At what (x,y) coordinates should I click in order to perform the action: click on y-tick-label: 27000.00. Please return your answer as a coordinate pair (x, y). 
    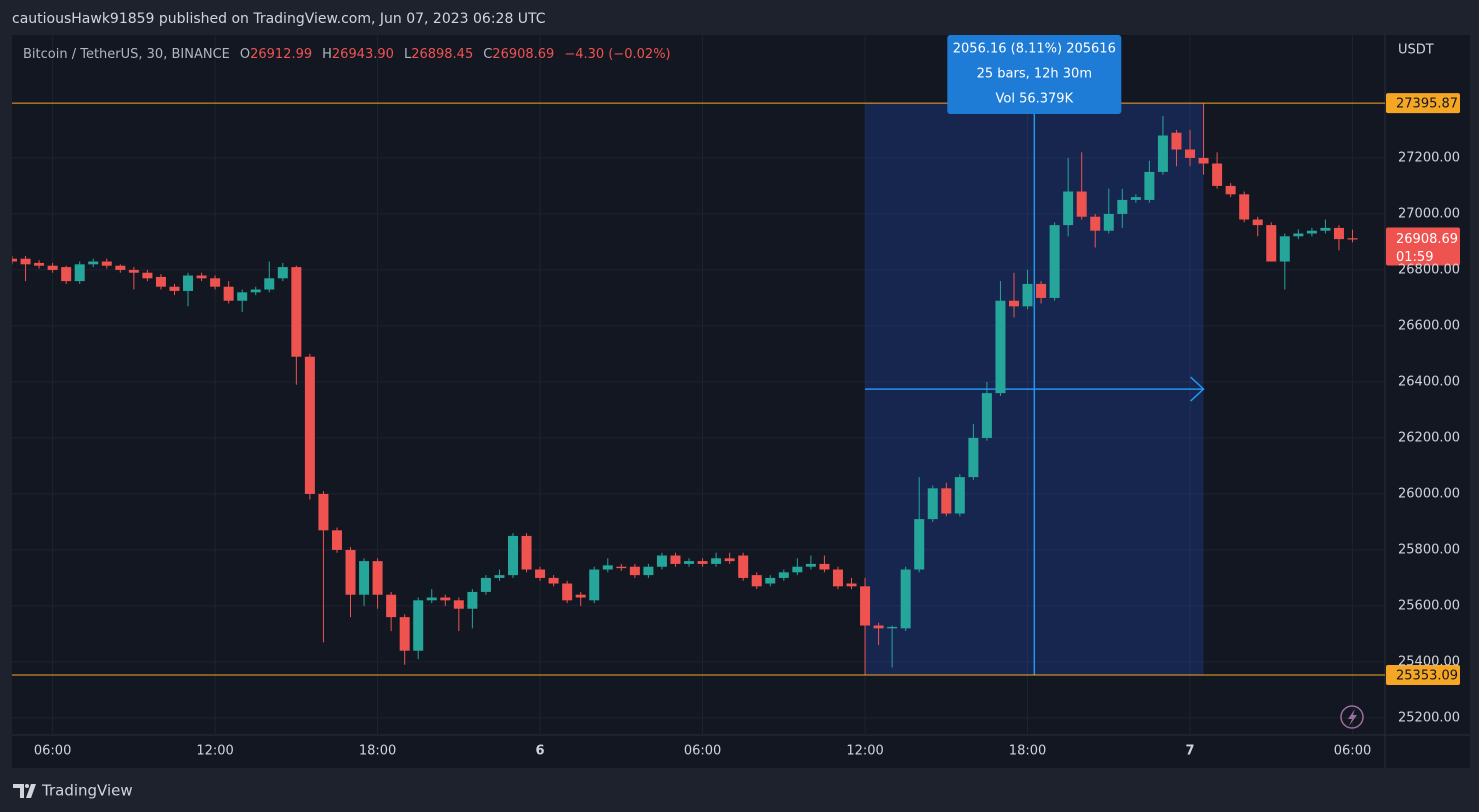
    Looking at the image, I should click on (1429, 213).